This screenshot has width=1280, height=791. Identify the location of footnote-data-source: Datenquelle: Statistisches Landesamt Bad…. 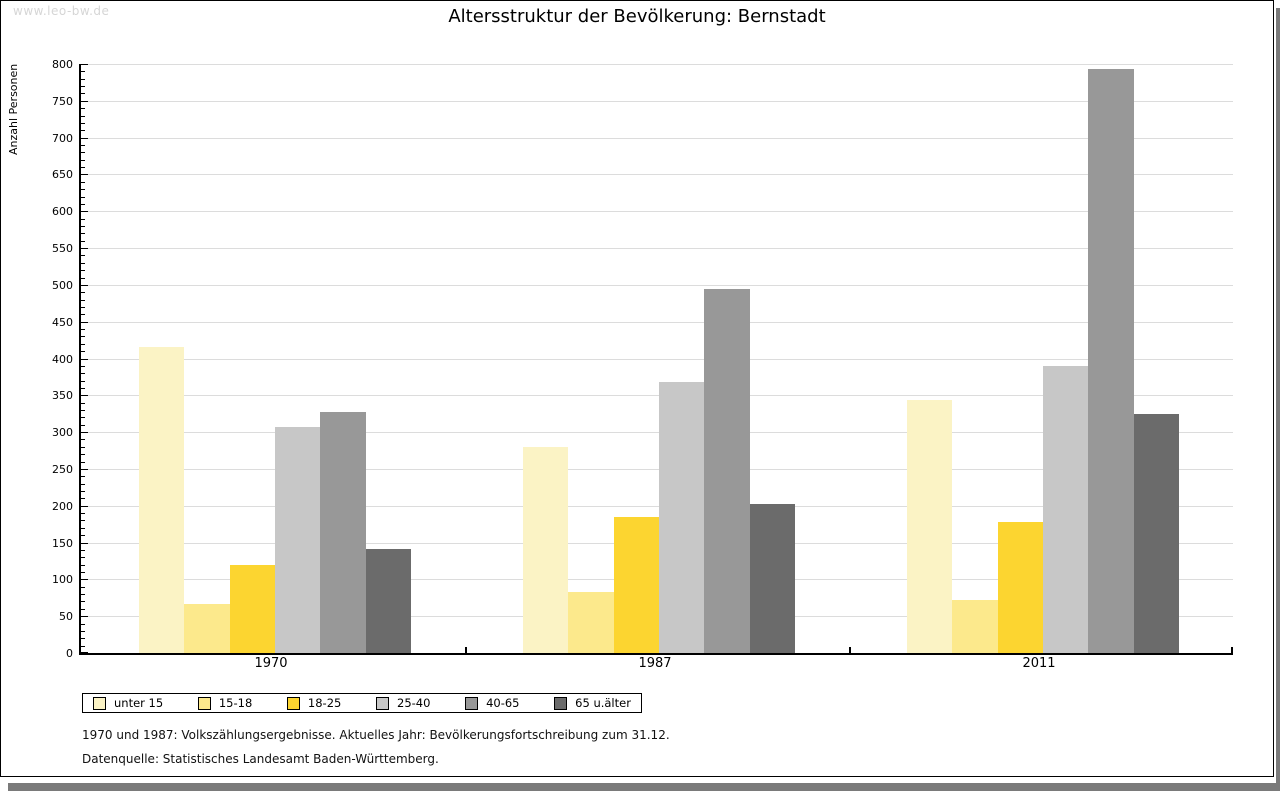
(260, 759).